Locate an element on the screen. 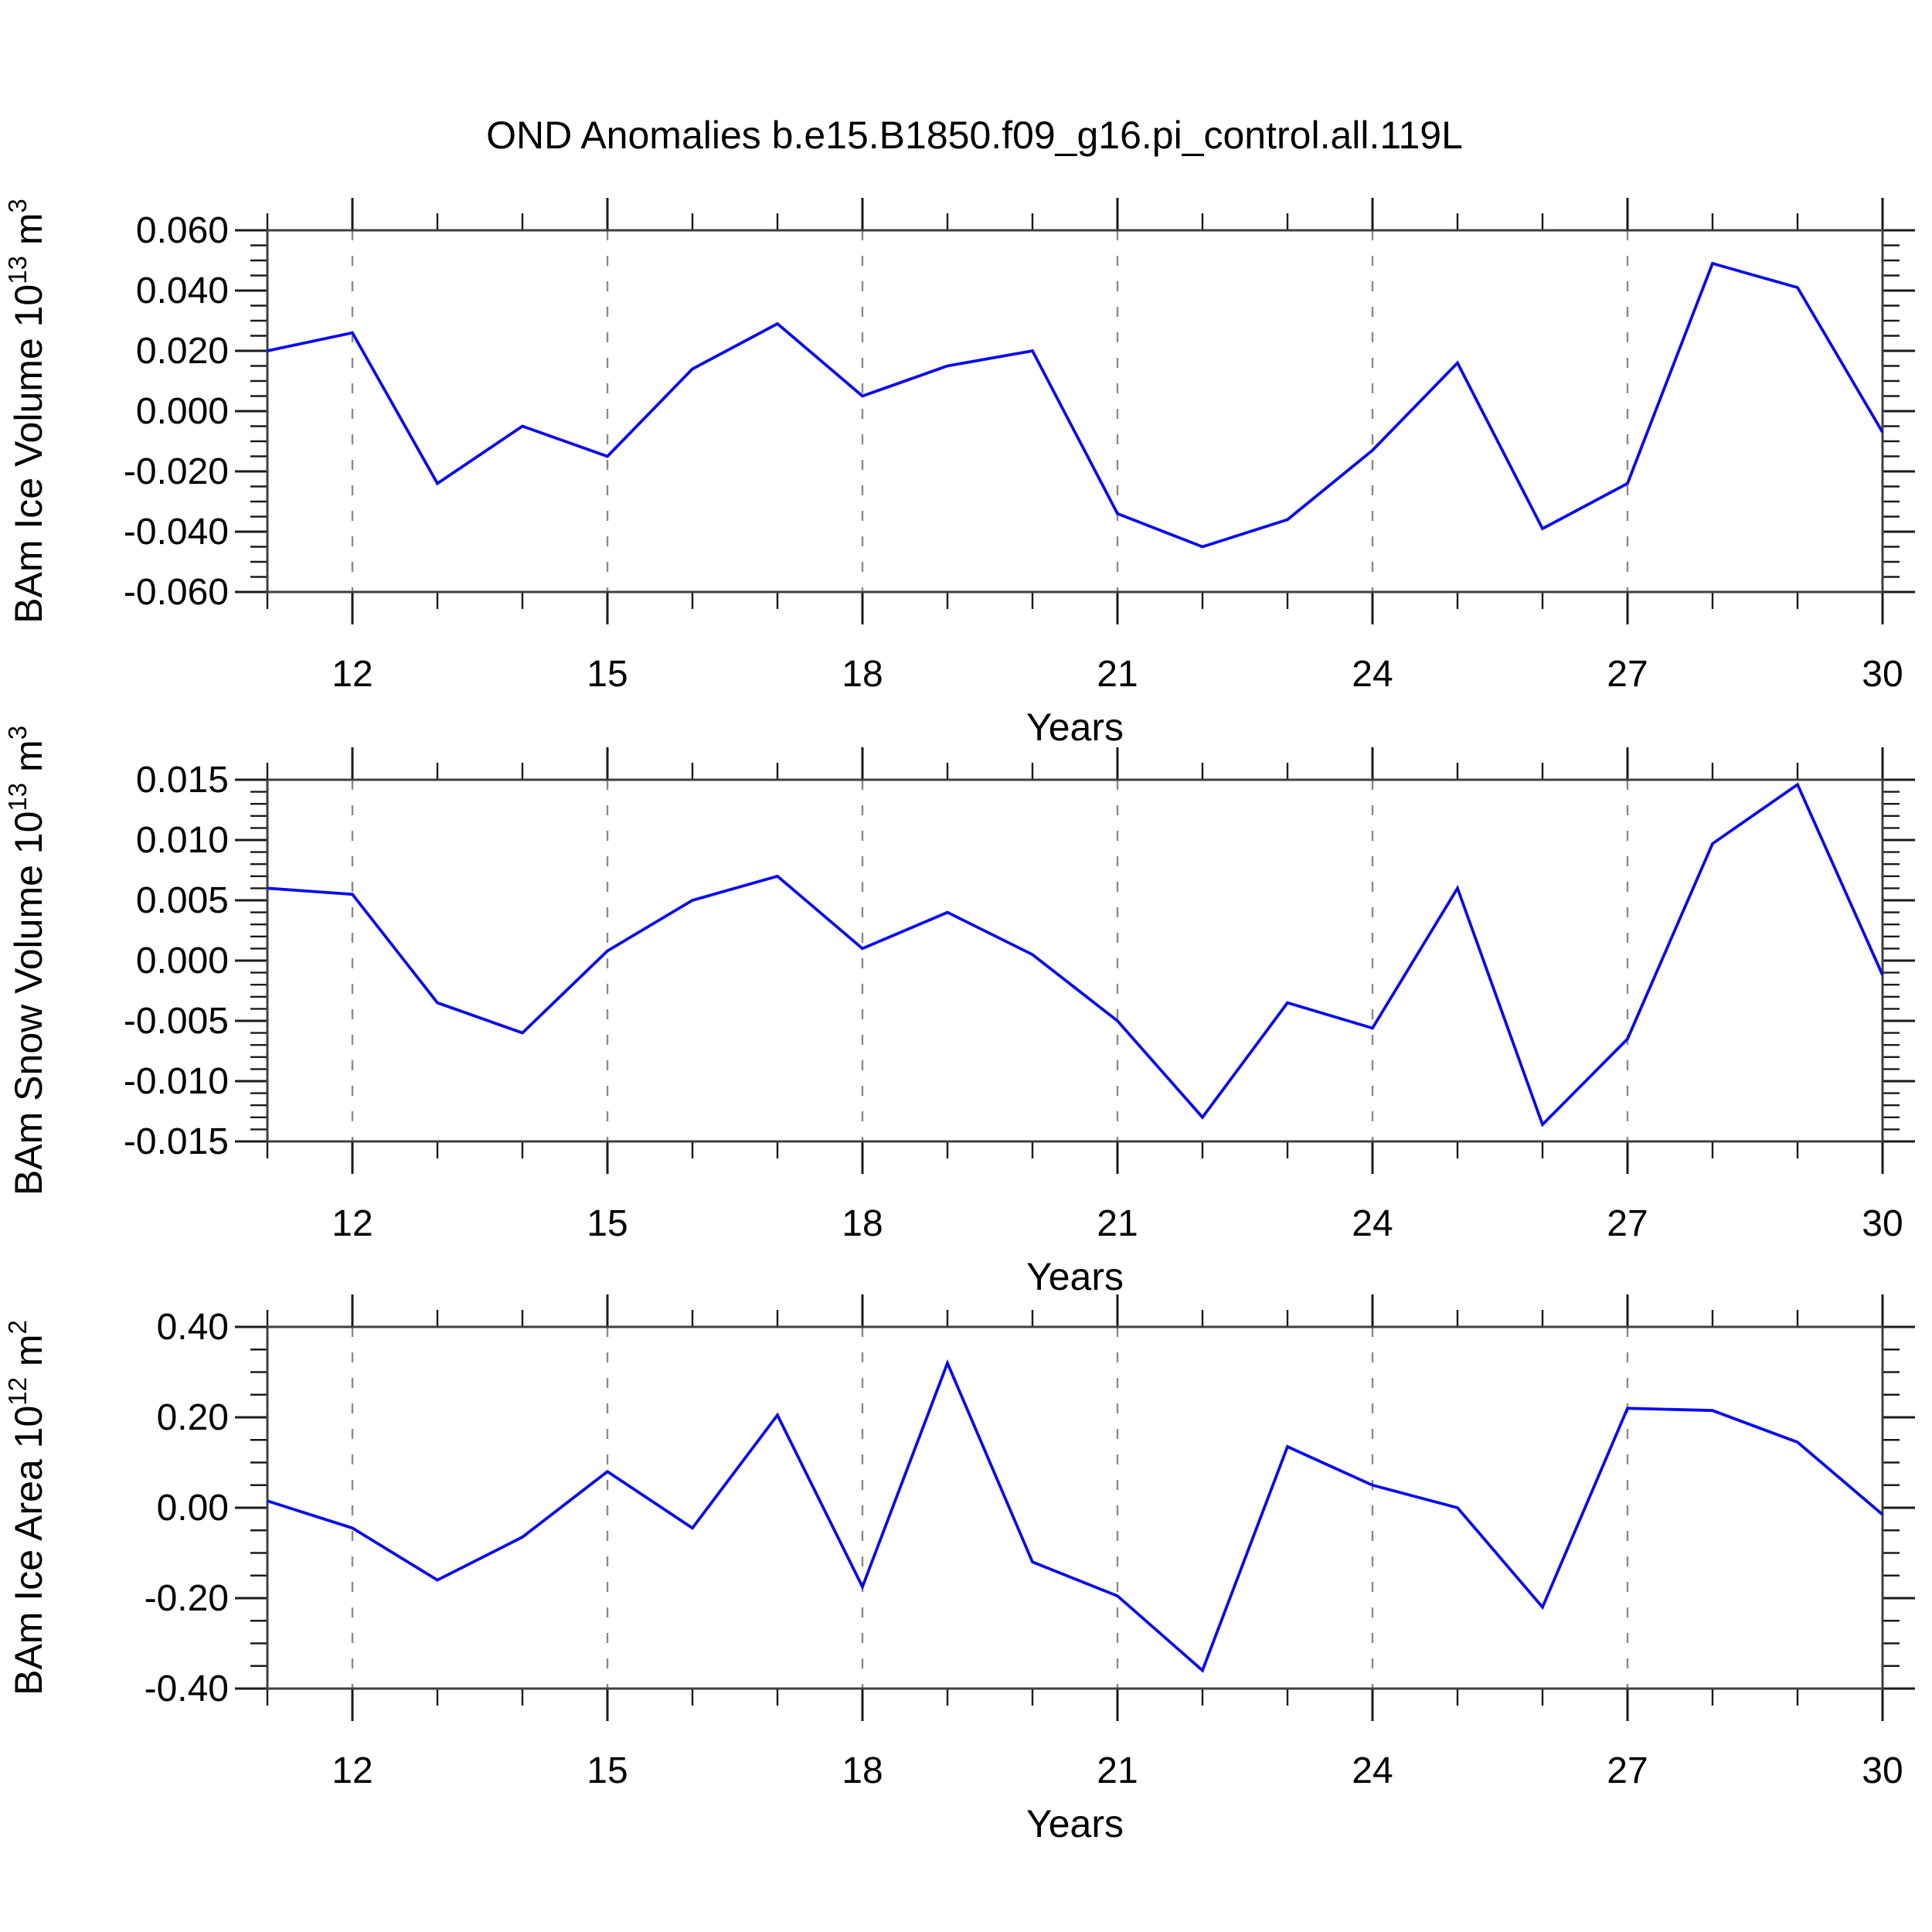 Image resolution: width=1932 pixels, height=1932 pixels. y-tick-label: -0.040 is located at coordinates (176, 532).